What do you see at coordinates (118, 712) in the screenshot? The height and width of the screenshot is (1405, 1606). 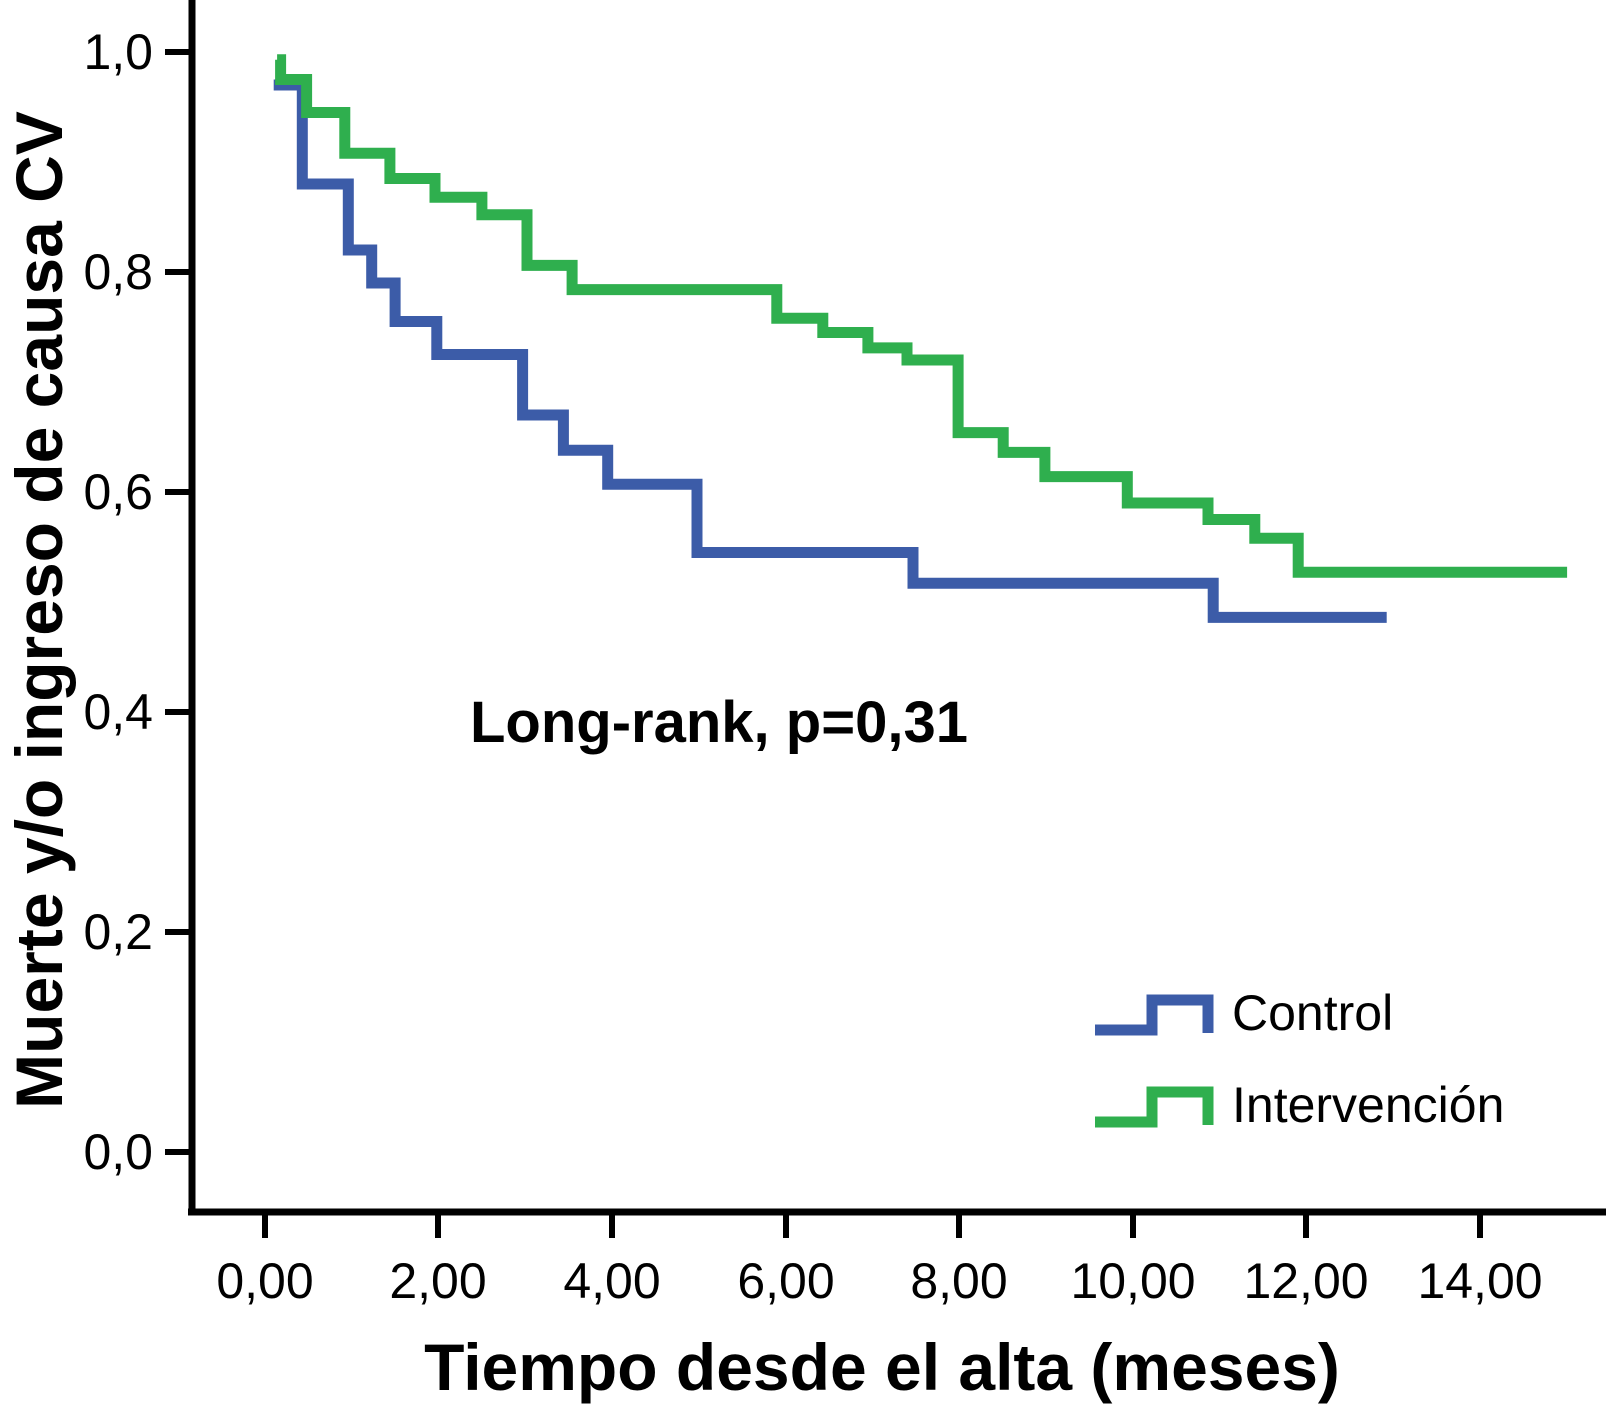 I see `y-tick-label: 0,4` at bounding box center [118, 712].